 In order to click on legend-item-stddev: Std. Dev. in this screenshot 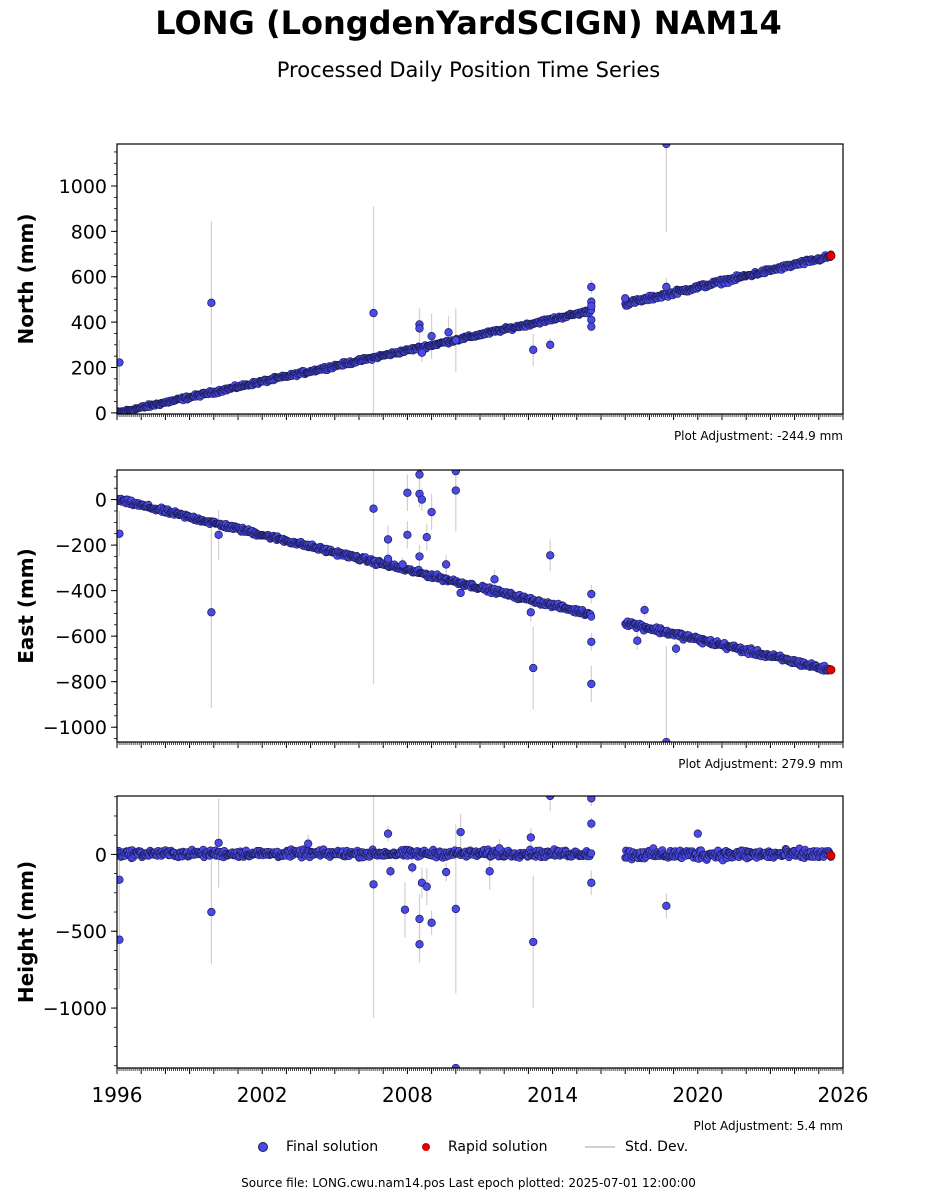, I will do `click(636, 1147)`.